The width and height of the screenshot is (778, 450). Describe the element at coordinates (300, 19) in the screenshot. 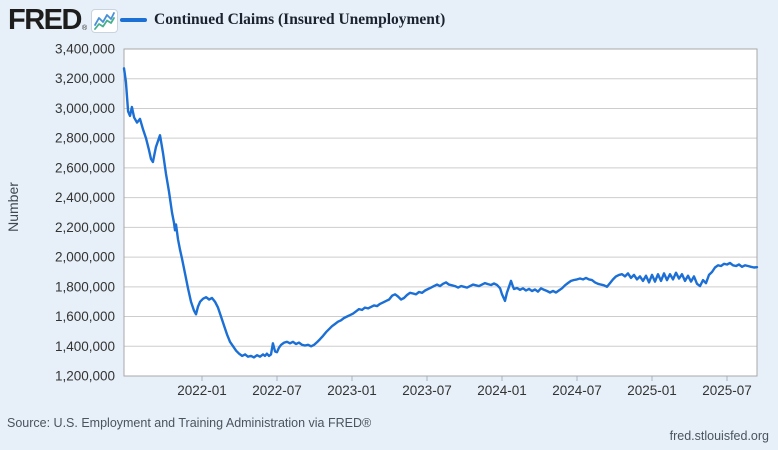

I see `legend-series-label: Continued Claims (Insured Unemployment)` at that location.